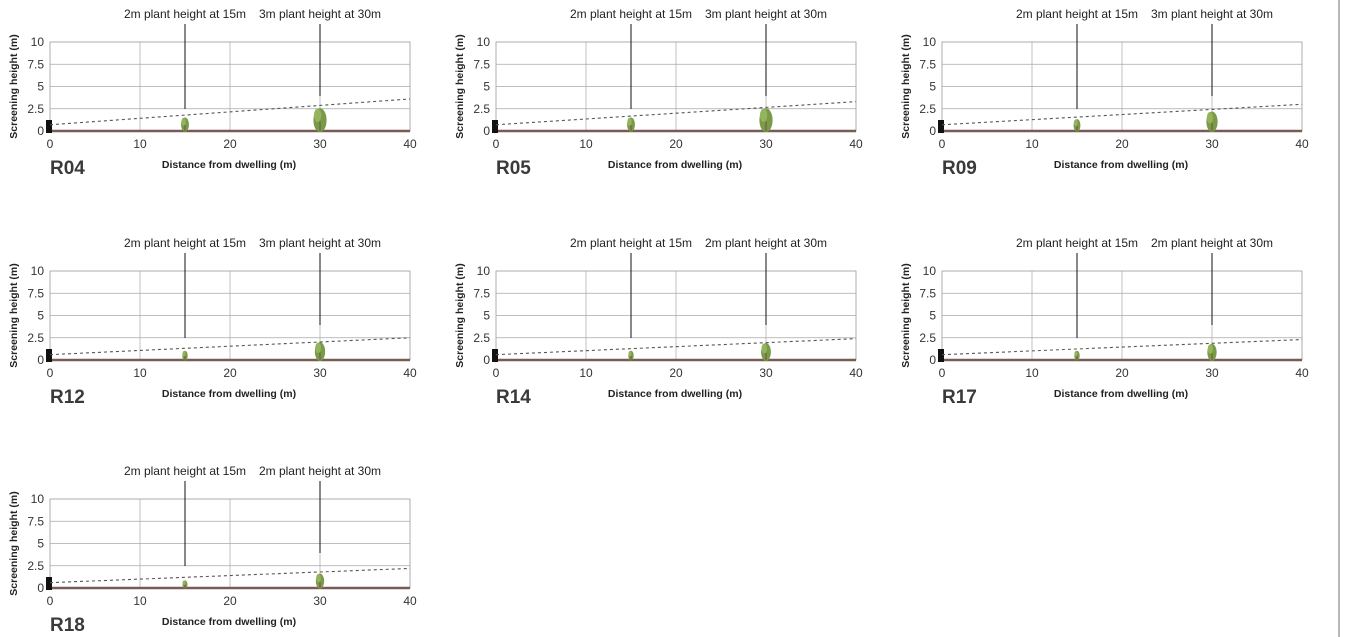 This screenshot has width=1350, height=637. What do you see at coordinates (513, 168) in the screenshot?
I see `panel-label: R05` at bounding box center [513, 168].